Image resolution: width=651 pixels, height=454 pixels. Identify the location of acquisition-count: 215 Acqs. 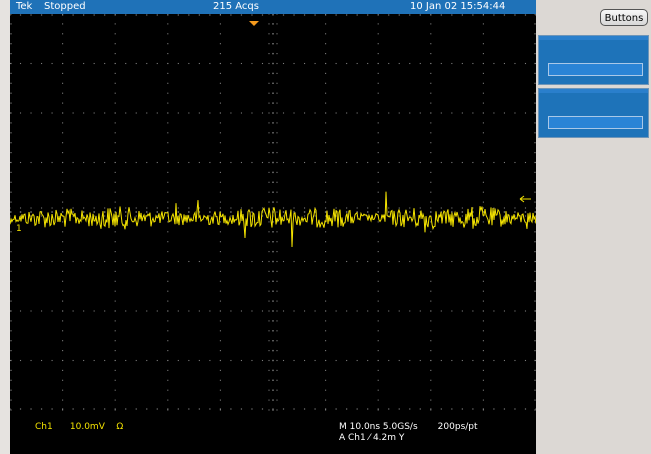
(236, 6).